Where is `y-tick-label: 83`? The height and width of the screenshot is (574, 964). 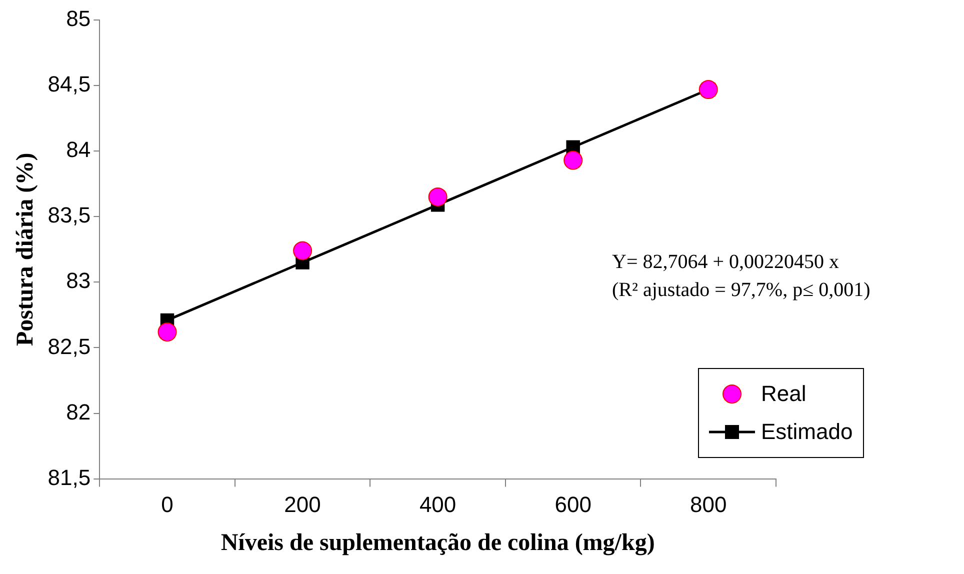
y-tick-label: 83 is located at coordinates (78, 281).